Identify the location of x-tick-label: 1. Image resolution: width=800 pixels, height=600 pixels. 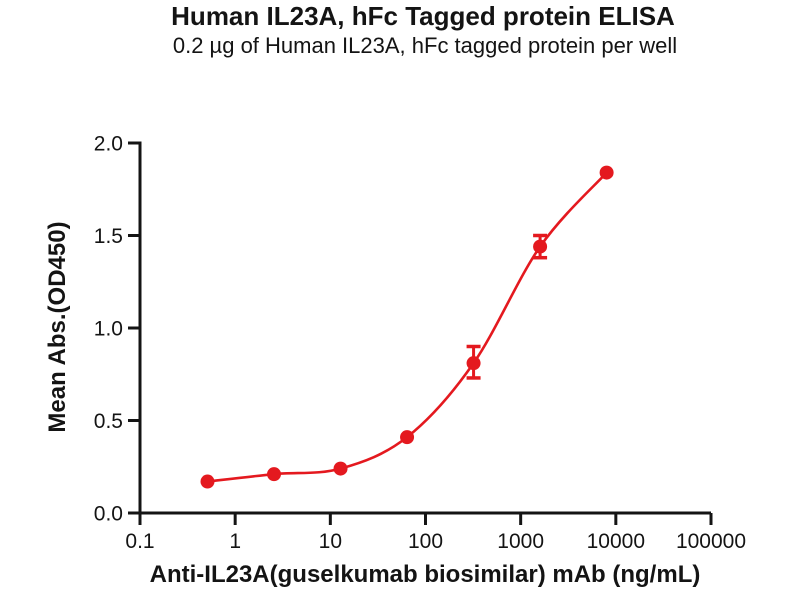
(235, 541).